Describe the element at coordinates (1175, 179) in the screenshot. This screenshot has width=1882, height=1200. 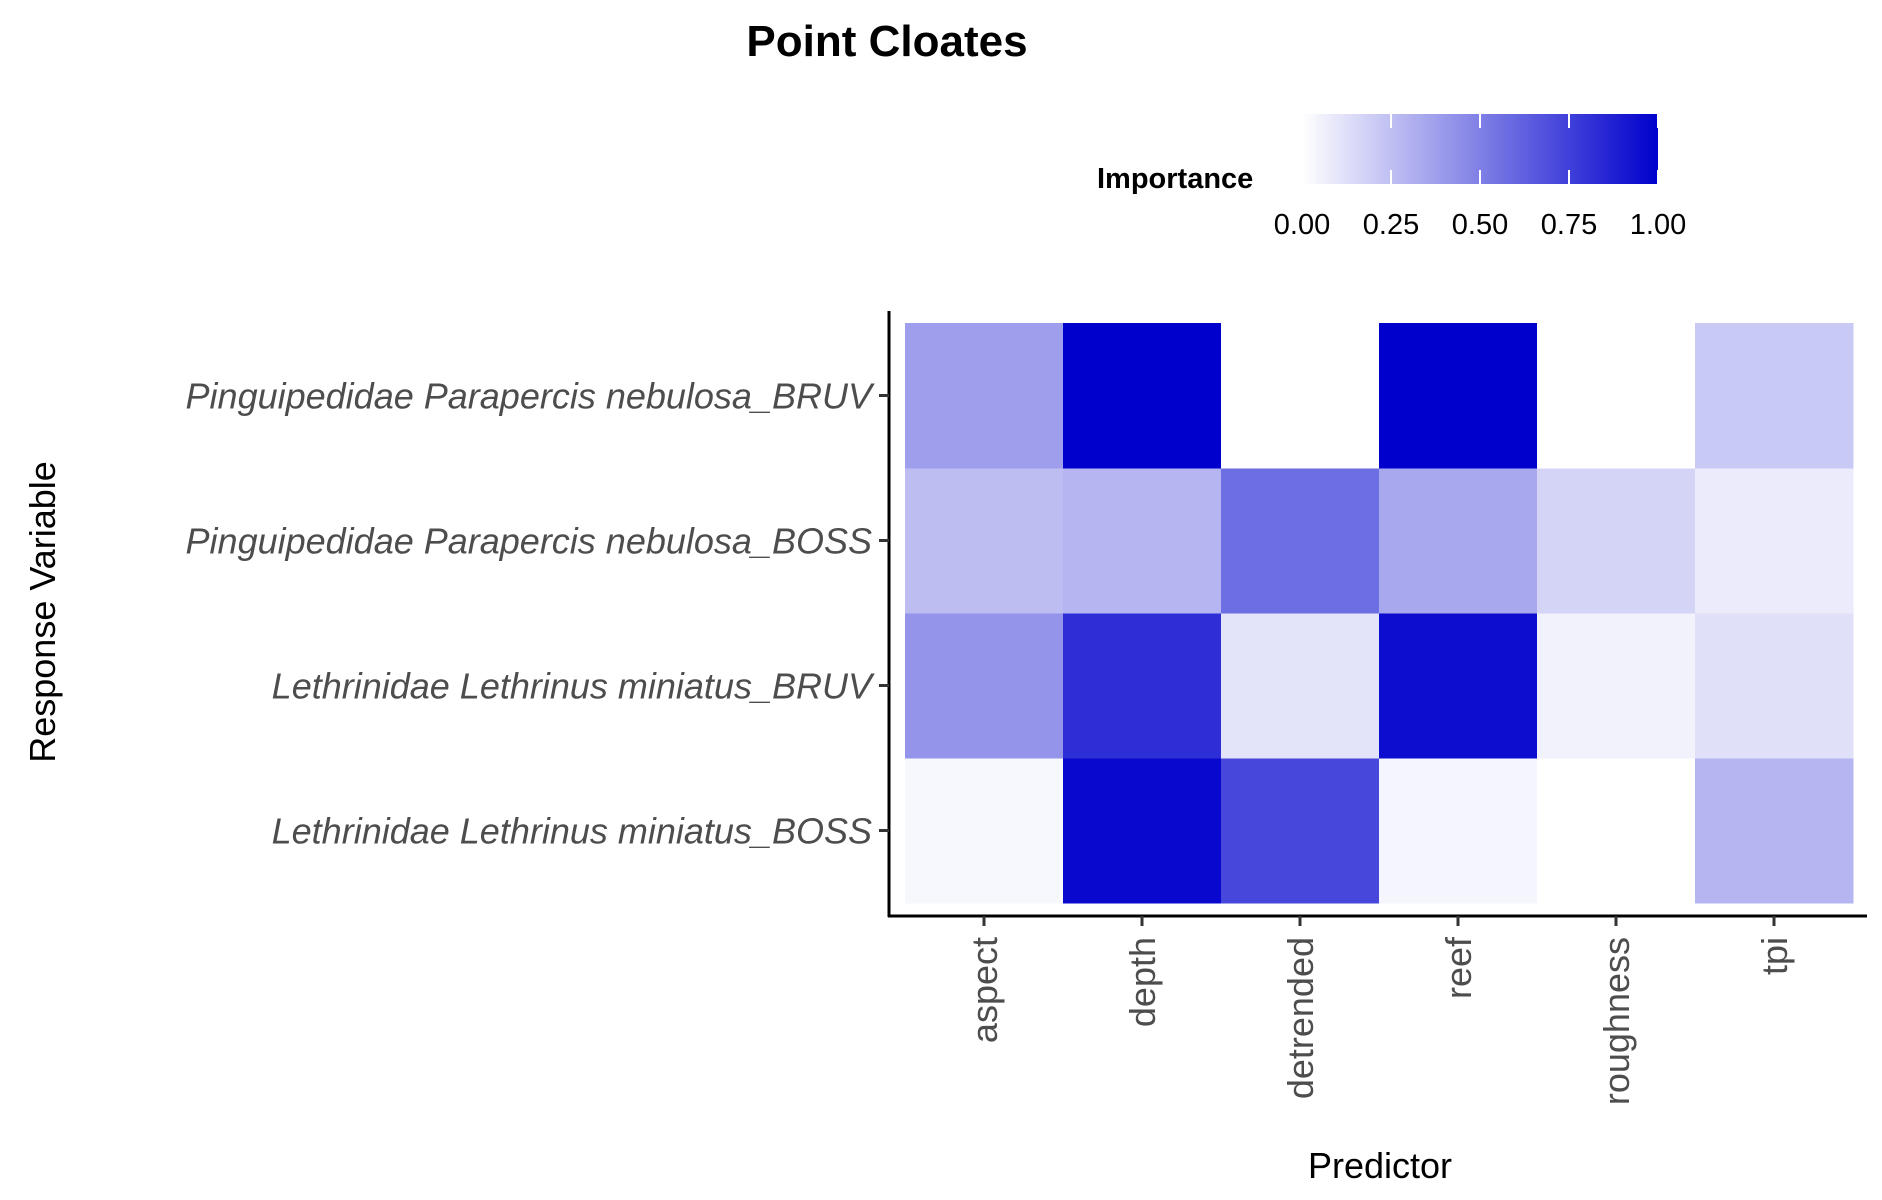
I see `legend-title: Importance` at that location.